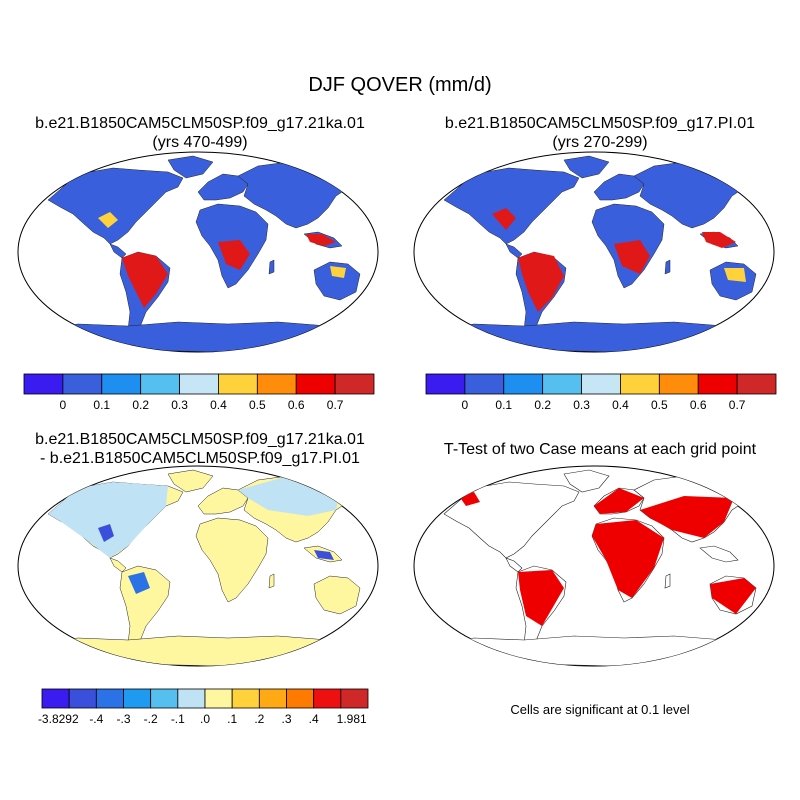 The image size is (800, 800). I want to click on figure-title: DJF QOVER (mm/d), so click(400, 85).